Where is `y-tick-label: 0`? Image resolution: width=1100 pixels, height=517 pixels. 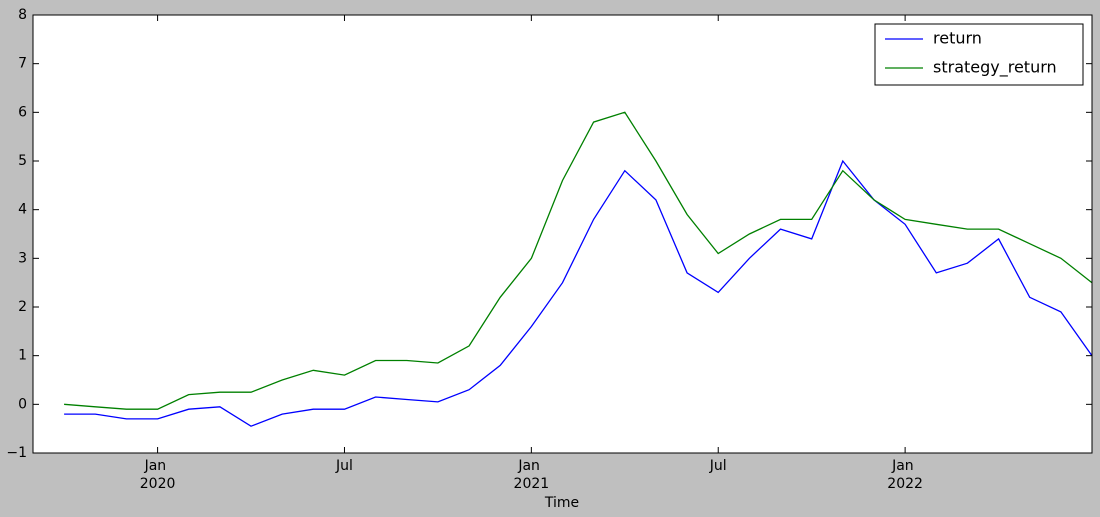
y-tick-label: 0 is located at coordinates (22, 404).